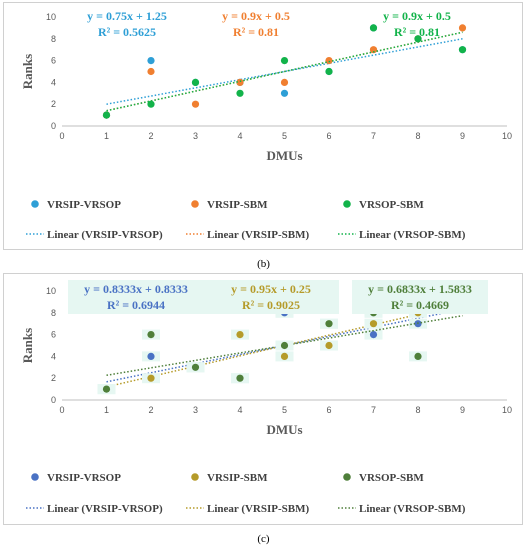 The height and width of the screenshot is (550, 527). Describe the element at coordinates (136, 305) in the screenshot. I see `chart-c-trendline-r2: R² = 0.6944` at that location.